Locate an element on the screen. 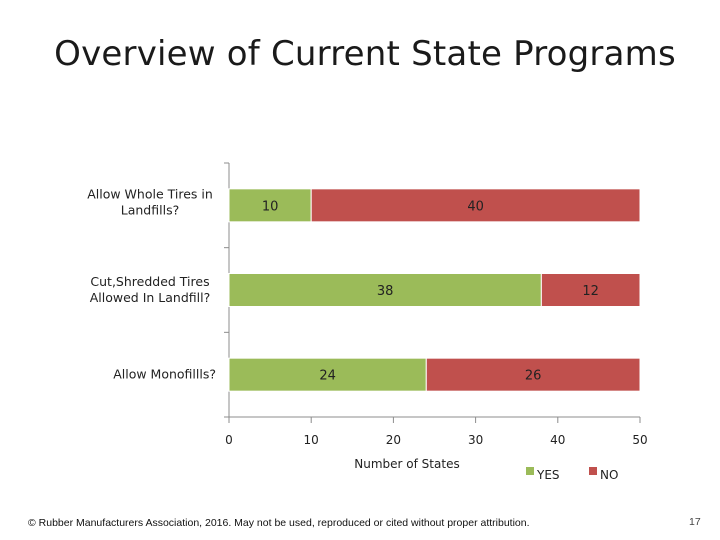 Image resolution: width=720 pixels, height=540 pixels. category-label: Allow Whole Tires in Landfills? is located at coordinates (150, 201).